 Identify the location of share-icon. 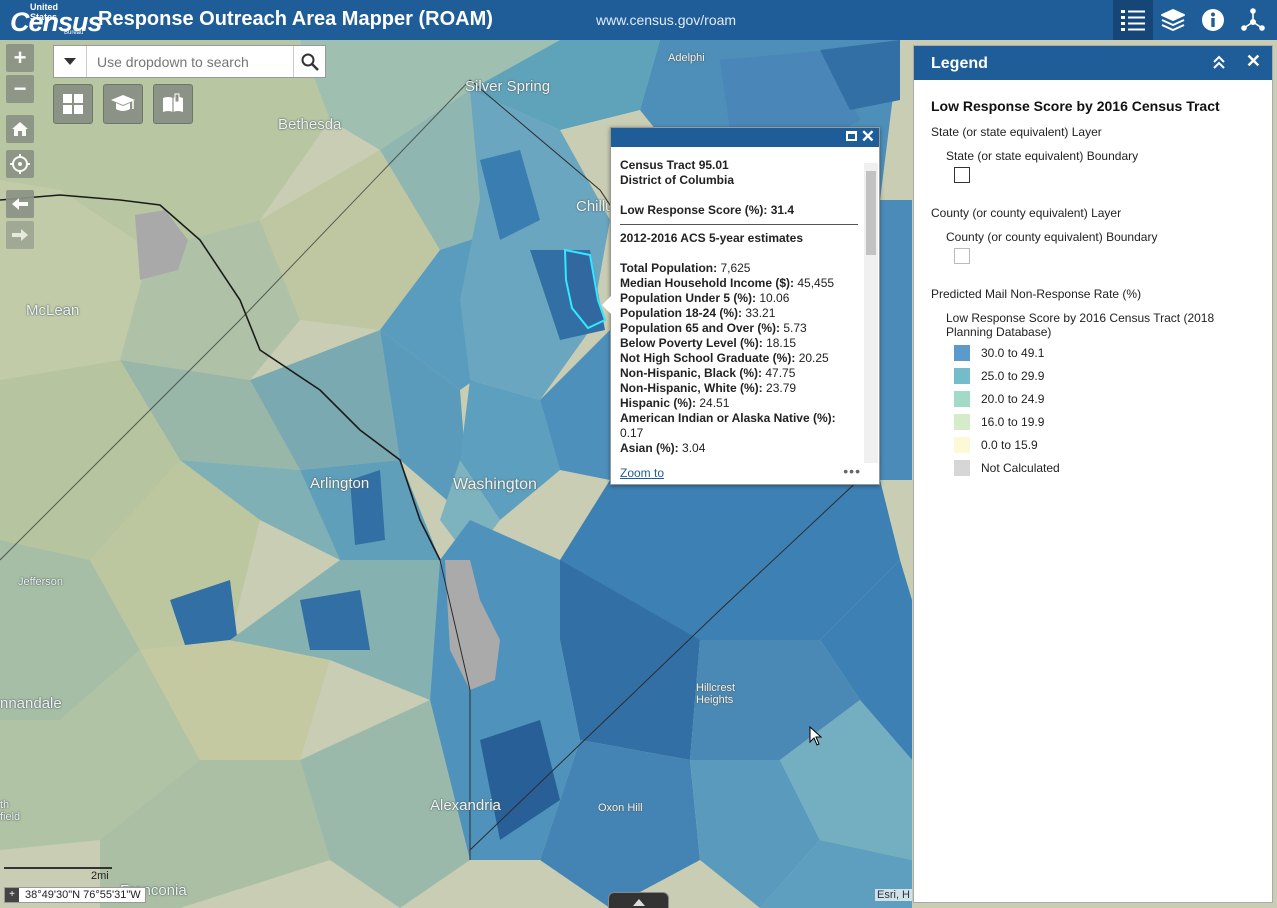
(1253, 19).